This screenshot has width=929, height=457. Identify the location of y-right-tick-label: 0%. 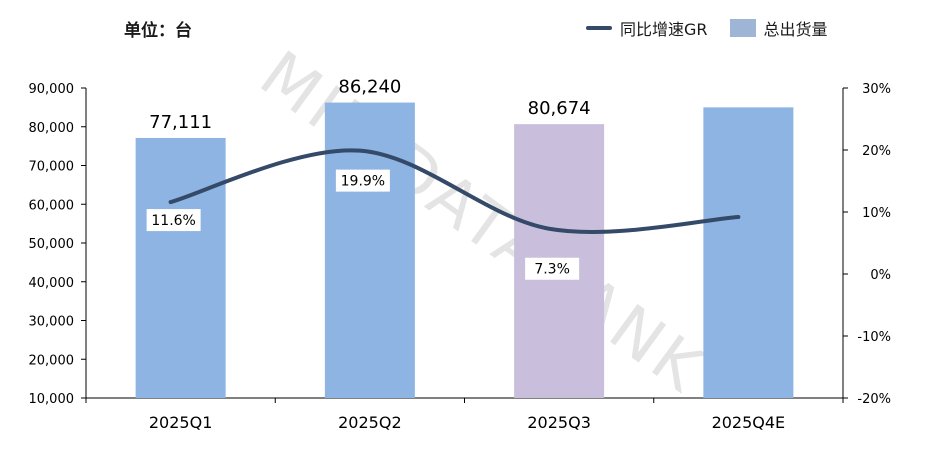
(880, 275).